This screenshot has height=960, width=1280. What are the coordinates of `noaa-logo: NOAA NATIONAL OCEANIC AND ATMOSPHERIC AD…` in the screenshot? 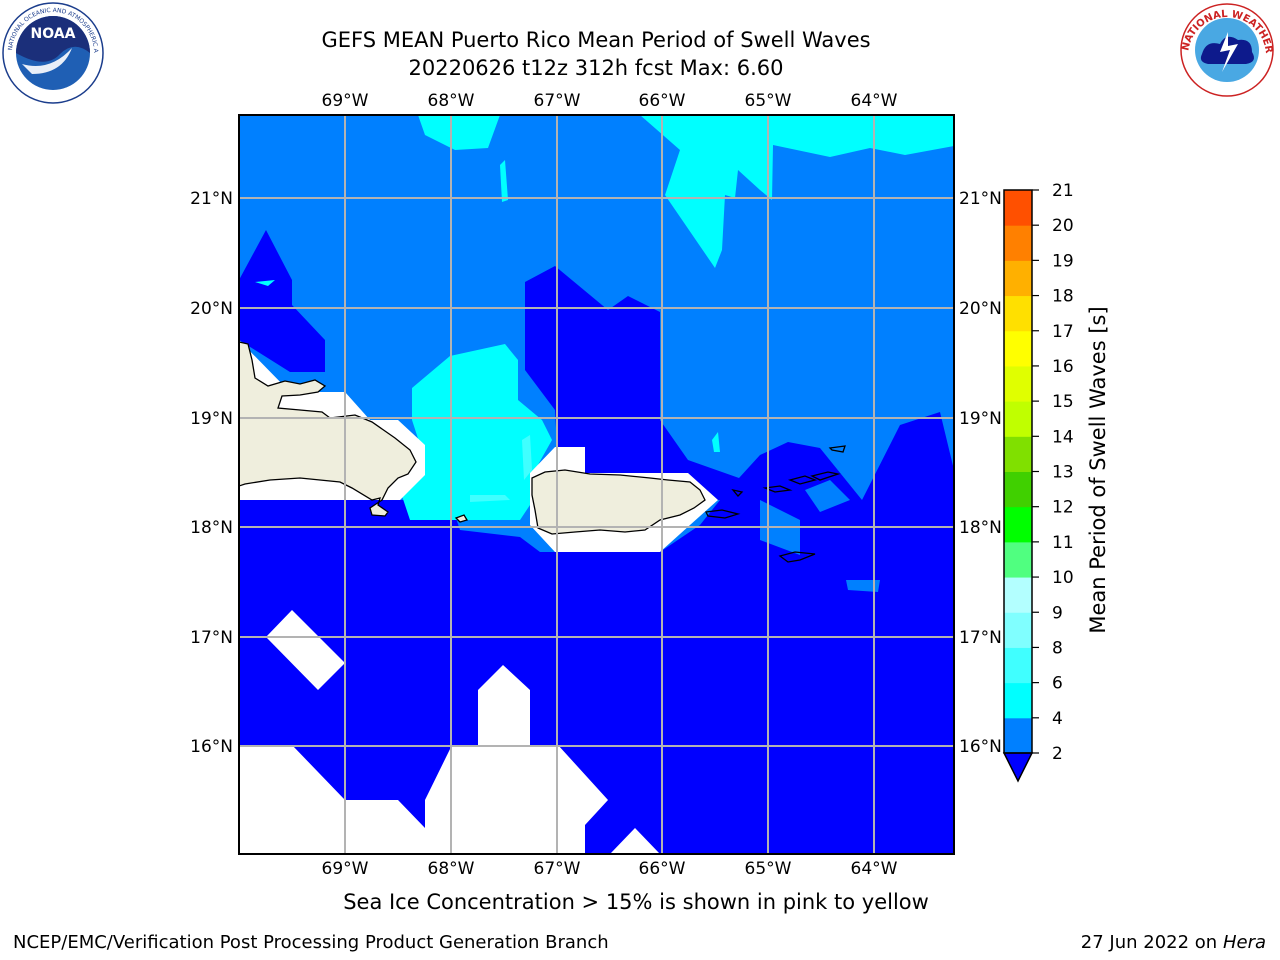 It's located at (53, 53).